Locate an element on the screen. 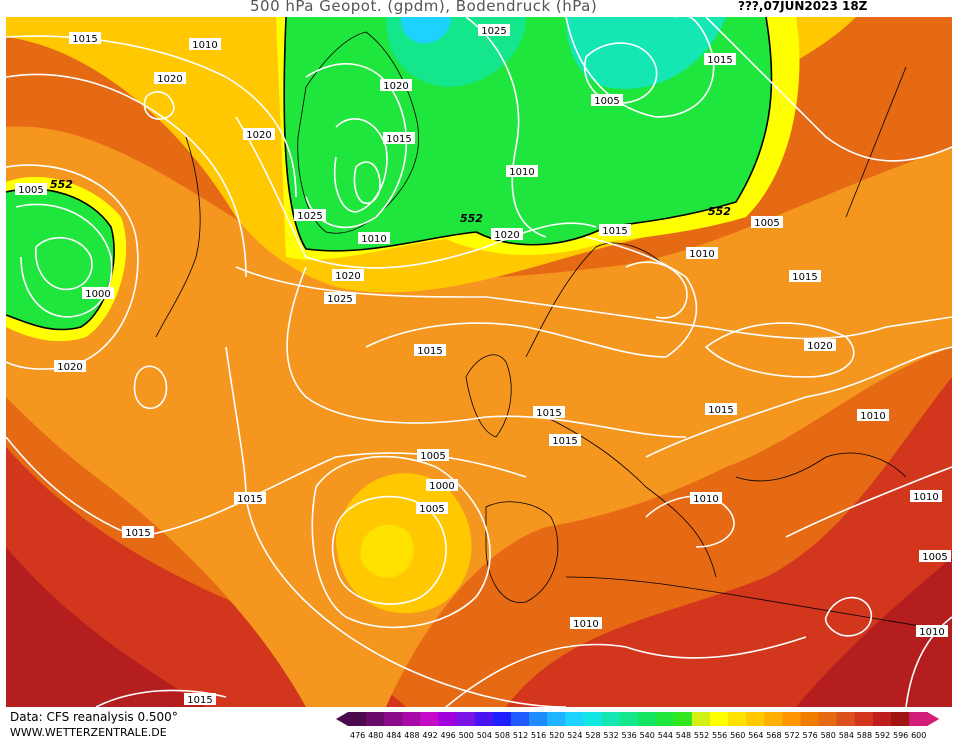 The width and height of the screenshot is (959, 741). contour-label-552-1: 552 is located at coordinates (61, 184).